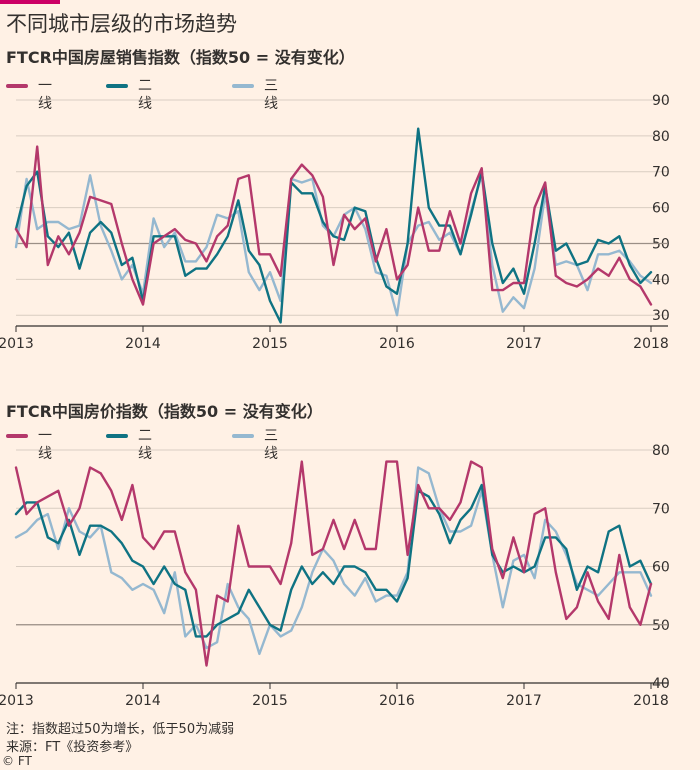 The image size is (700, 770). What do you see at coordinates (661, 626) in the screenshot?
I see `price-ytick-label: 50` at bounding box center [661, 626].